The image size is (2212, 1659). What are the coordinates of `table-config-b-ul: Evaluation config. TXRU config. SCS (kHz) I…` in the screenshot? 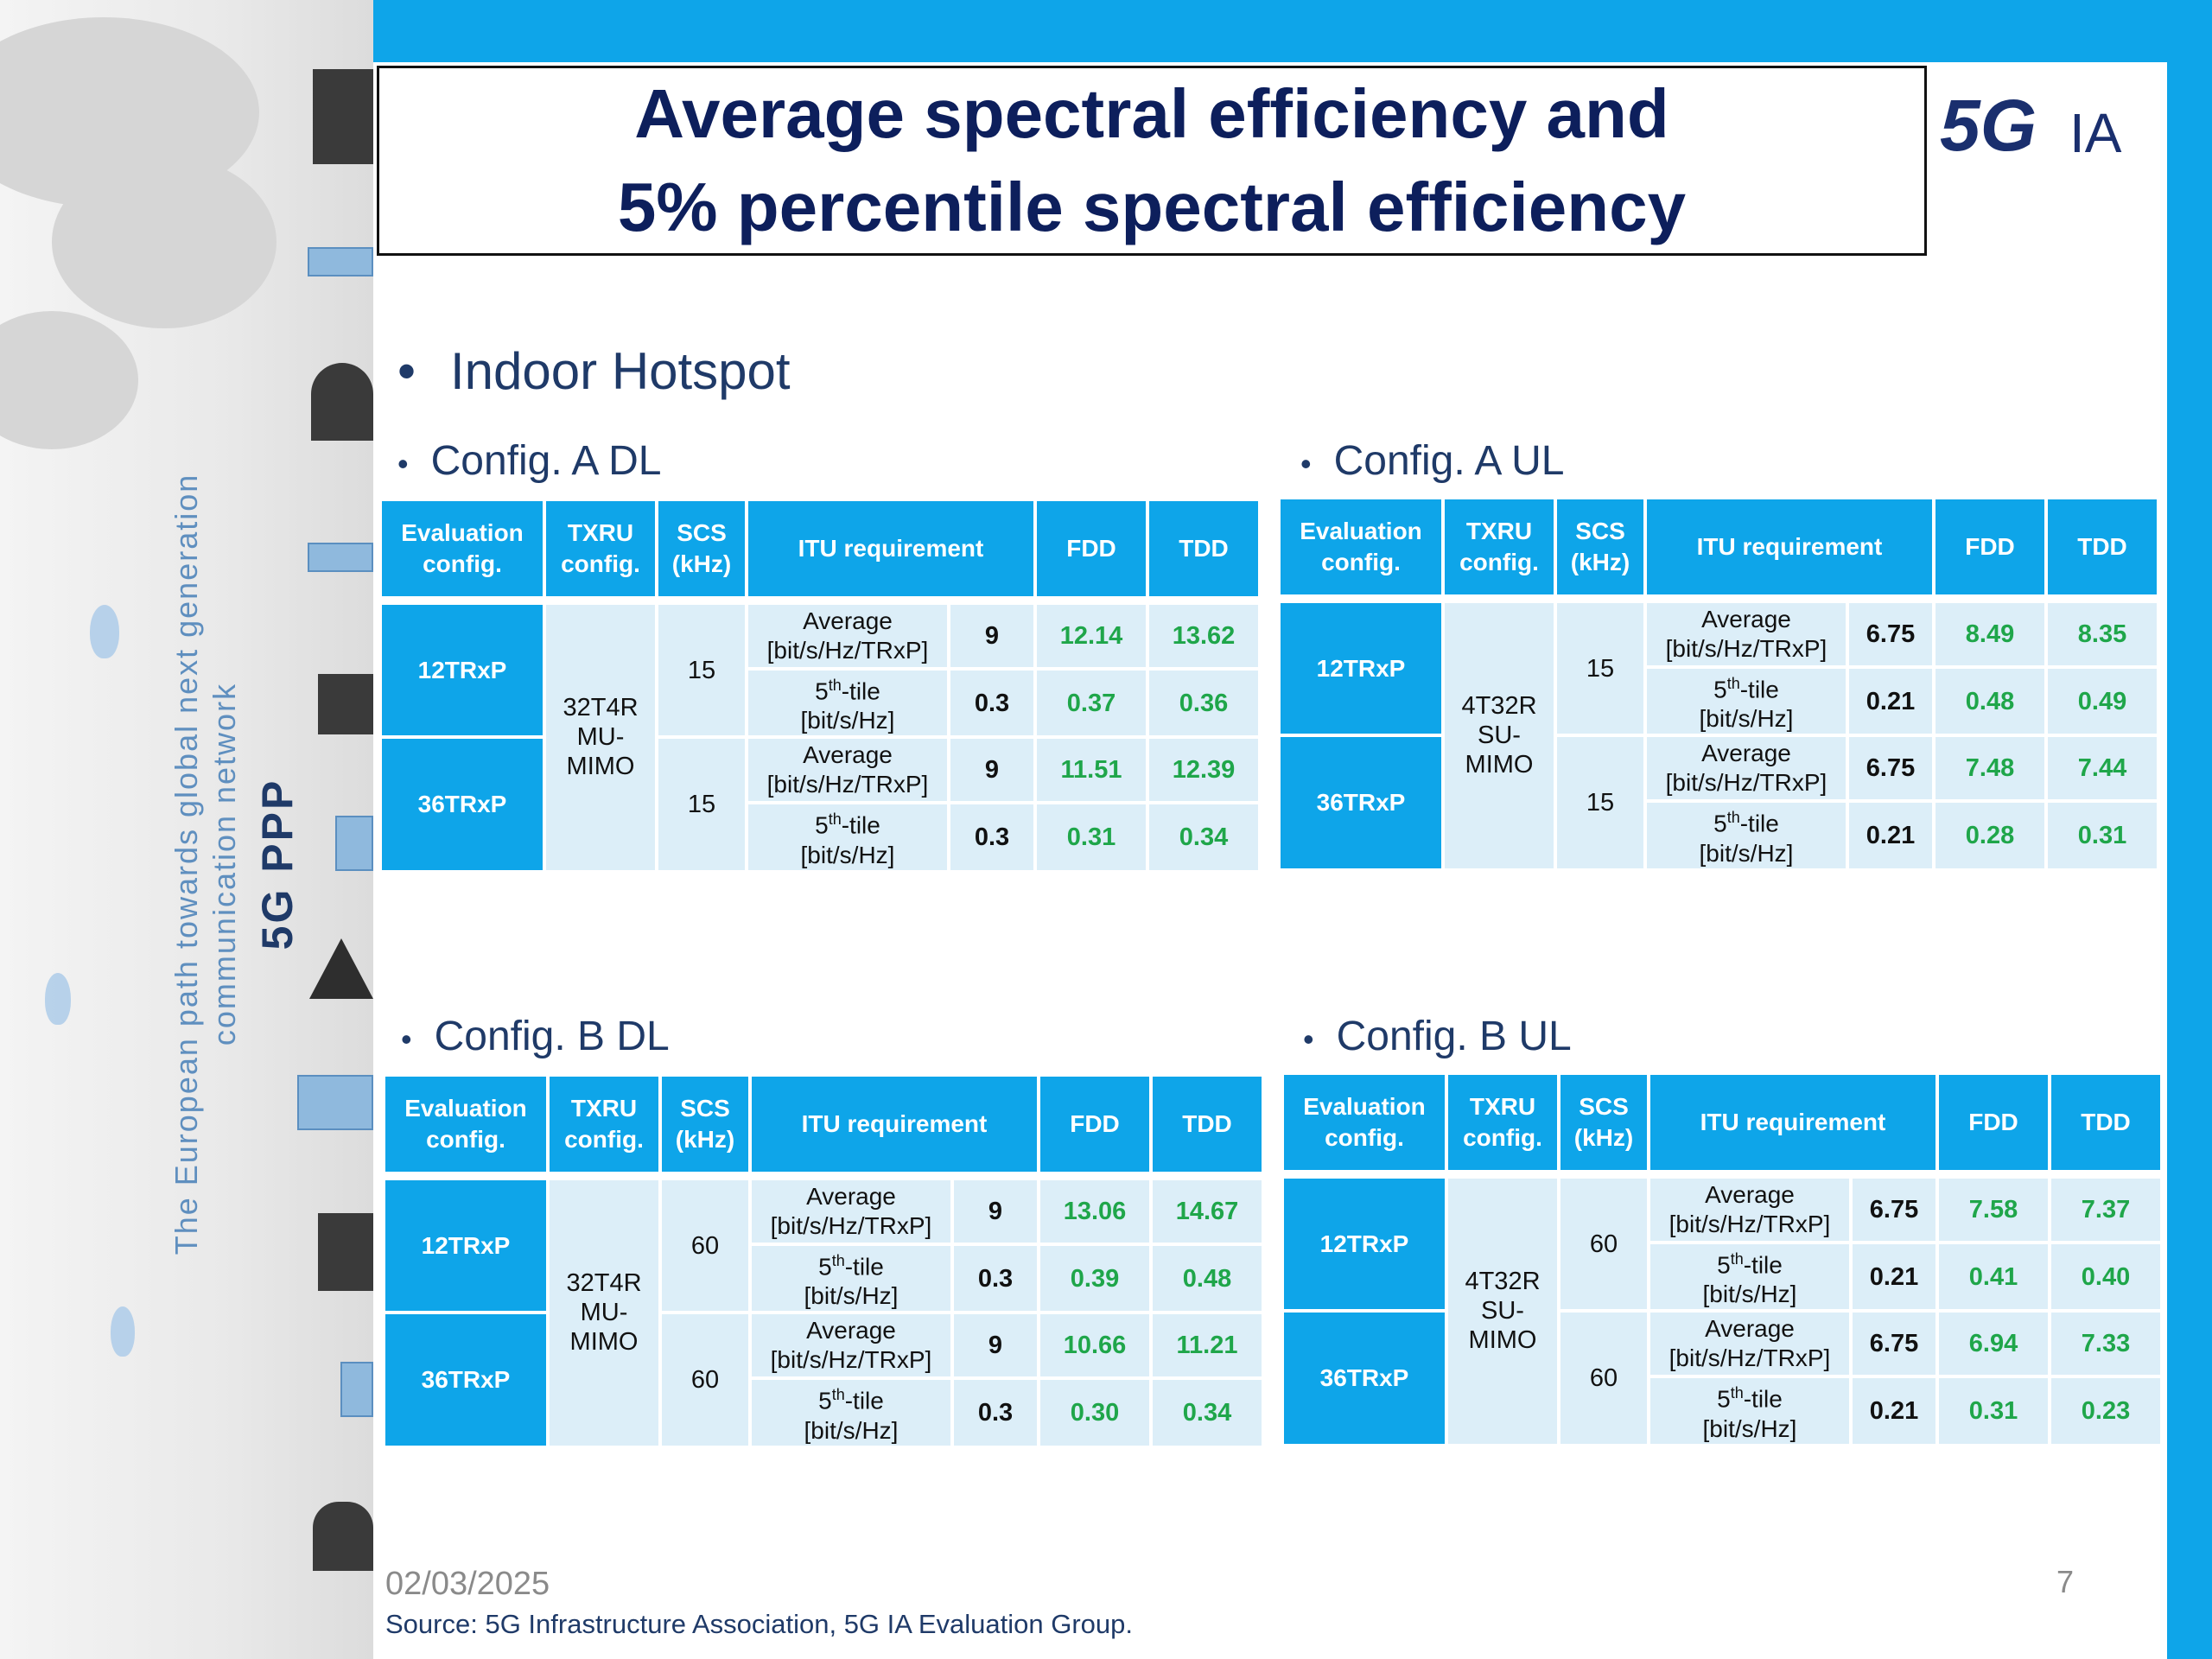 It's located at (1722, 1259).